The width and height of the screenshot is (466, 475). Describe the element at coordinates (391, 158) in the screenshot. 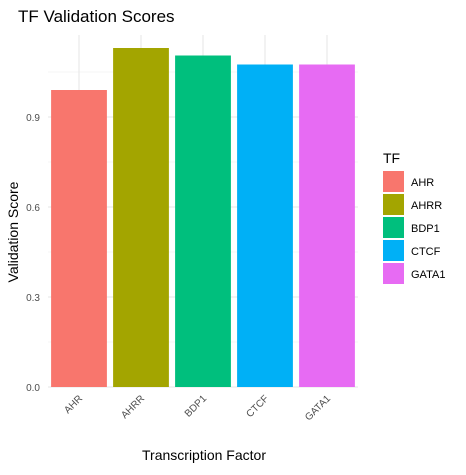

I see `legend-title: TF` at that location.